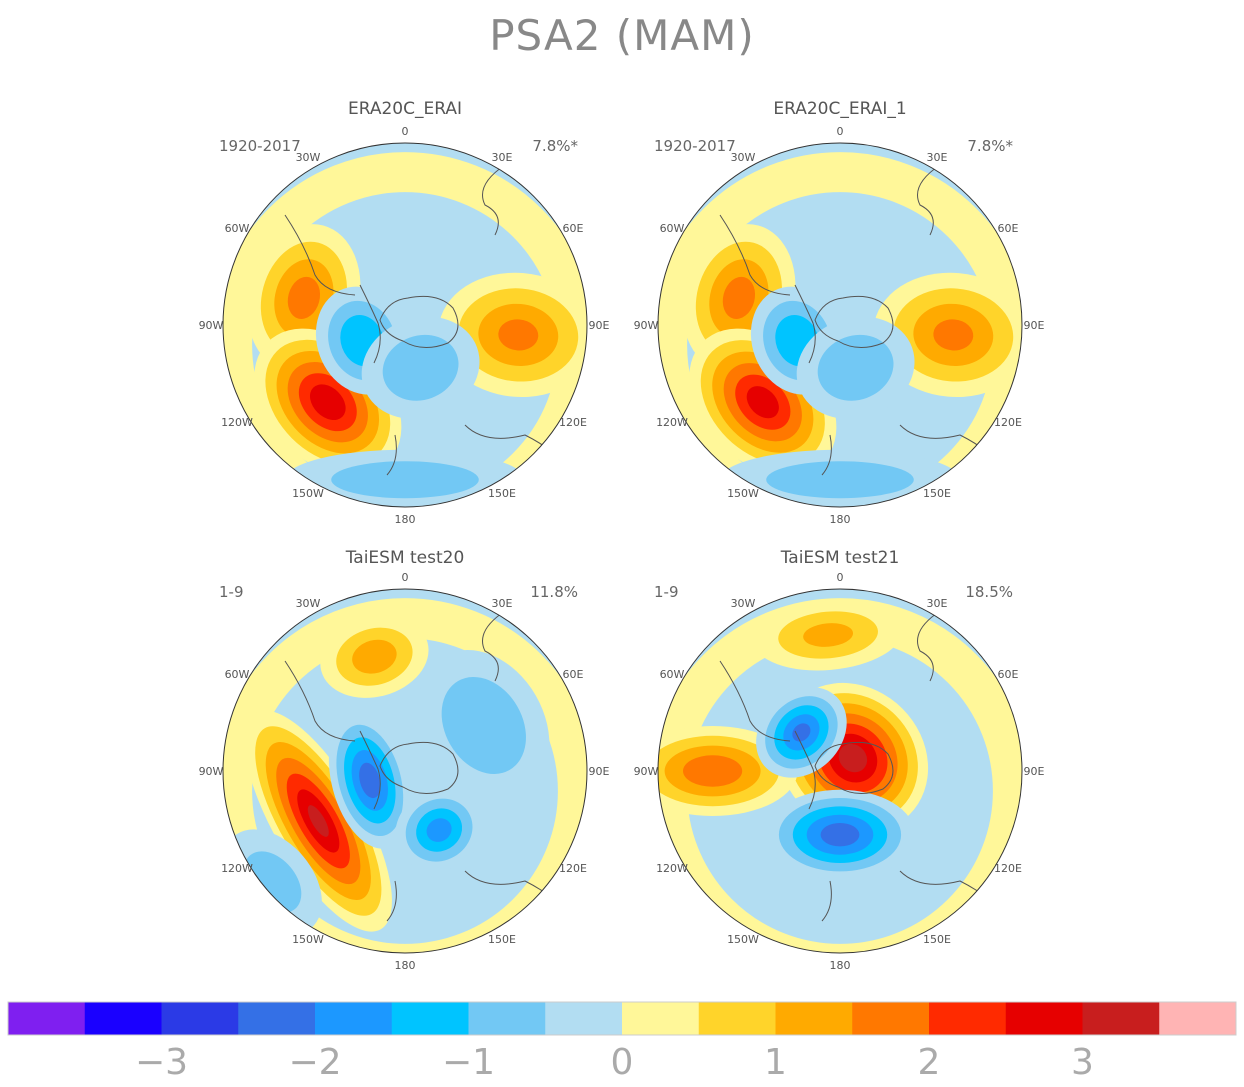  Describe the element at coordinates (840, 558) in the screenshot. I see `panel-title: TaiESM test21` at that location.